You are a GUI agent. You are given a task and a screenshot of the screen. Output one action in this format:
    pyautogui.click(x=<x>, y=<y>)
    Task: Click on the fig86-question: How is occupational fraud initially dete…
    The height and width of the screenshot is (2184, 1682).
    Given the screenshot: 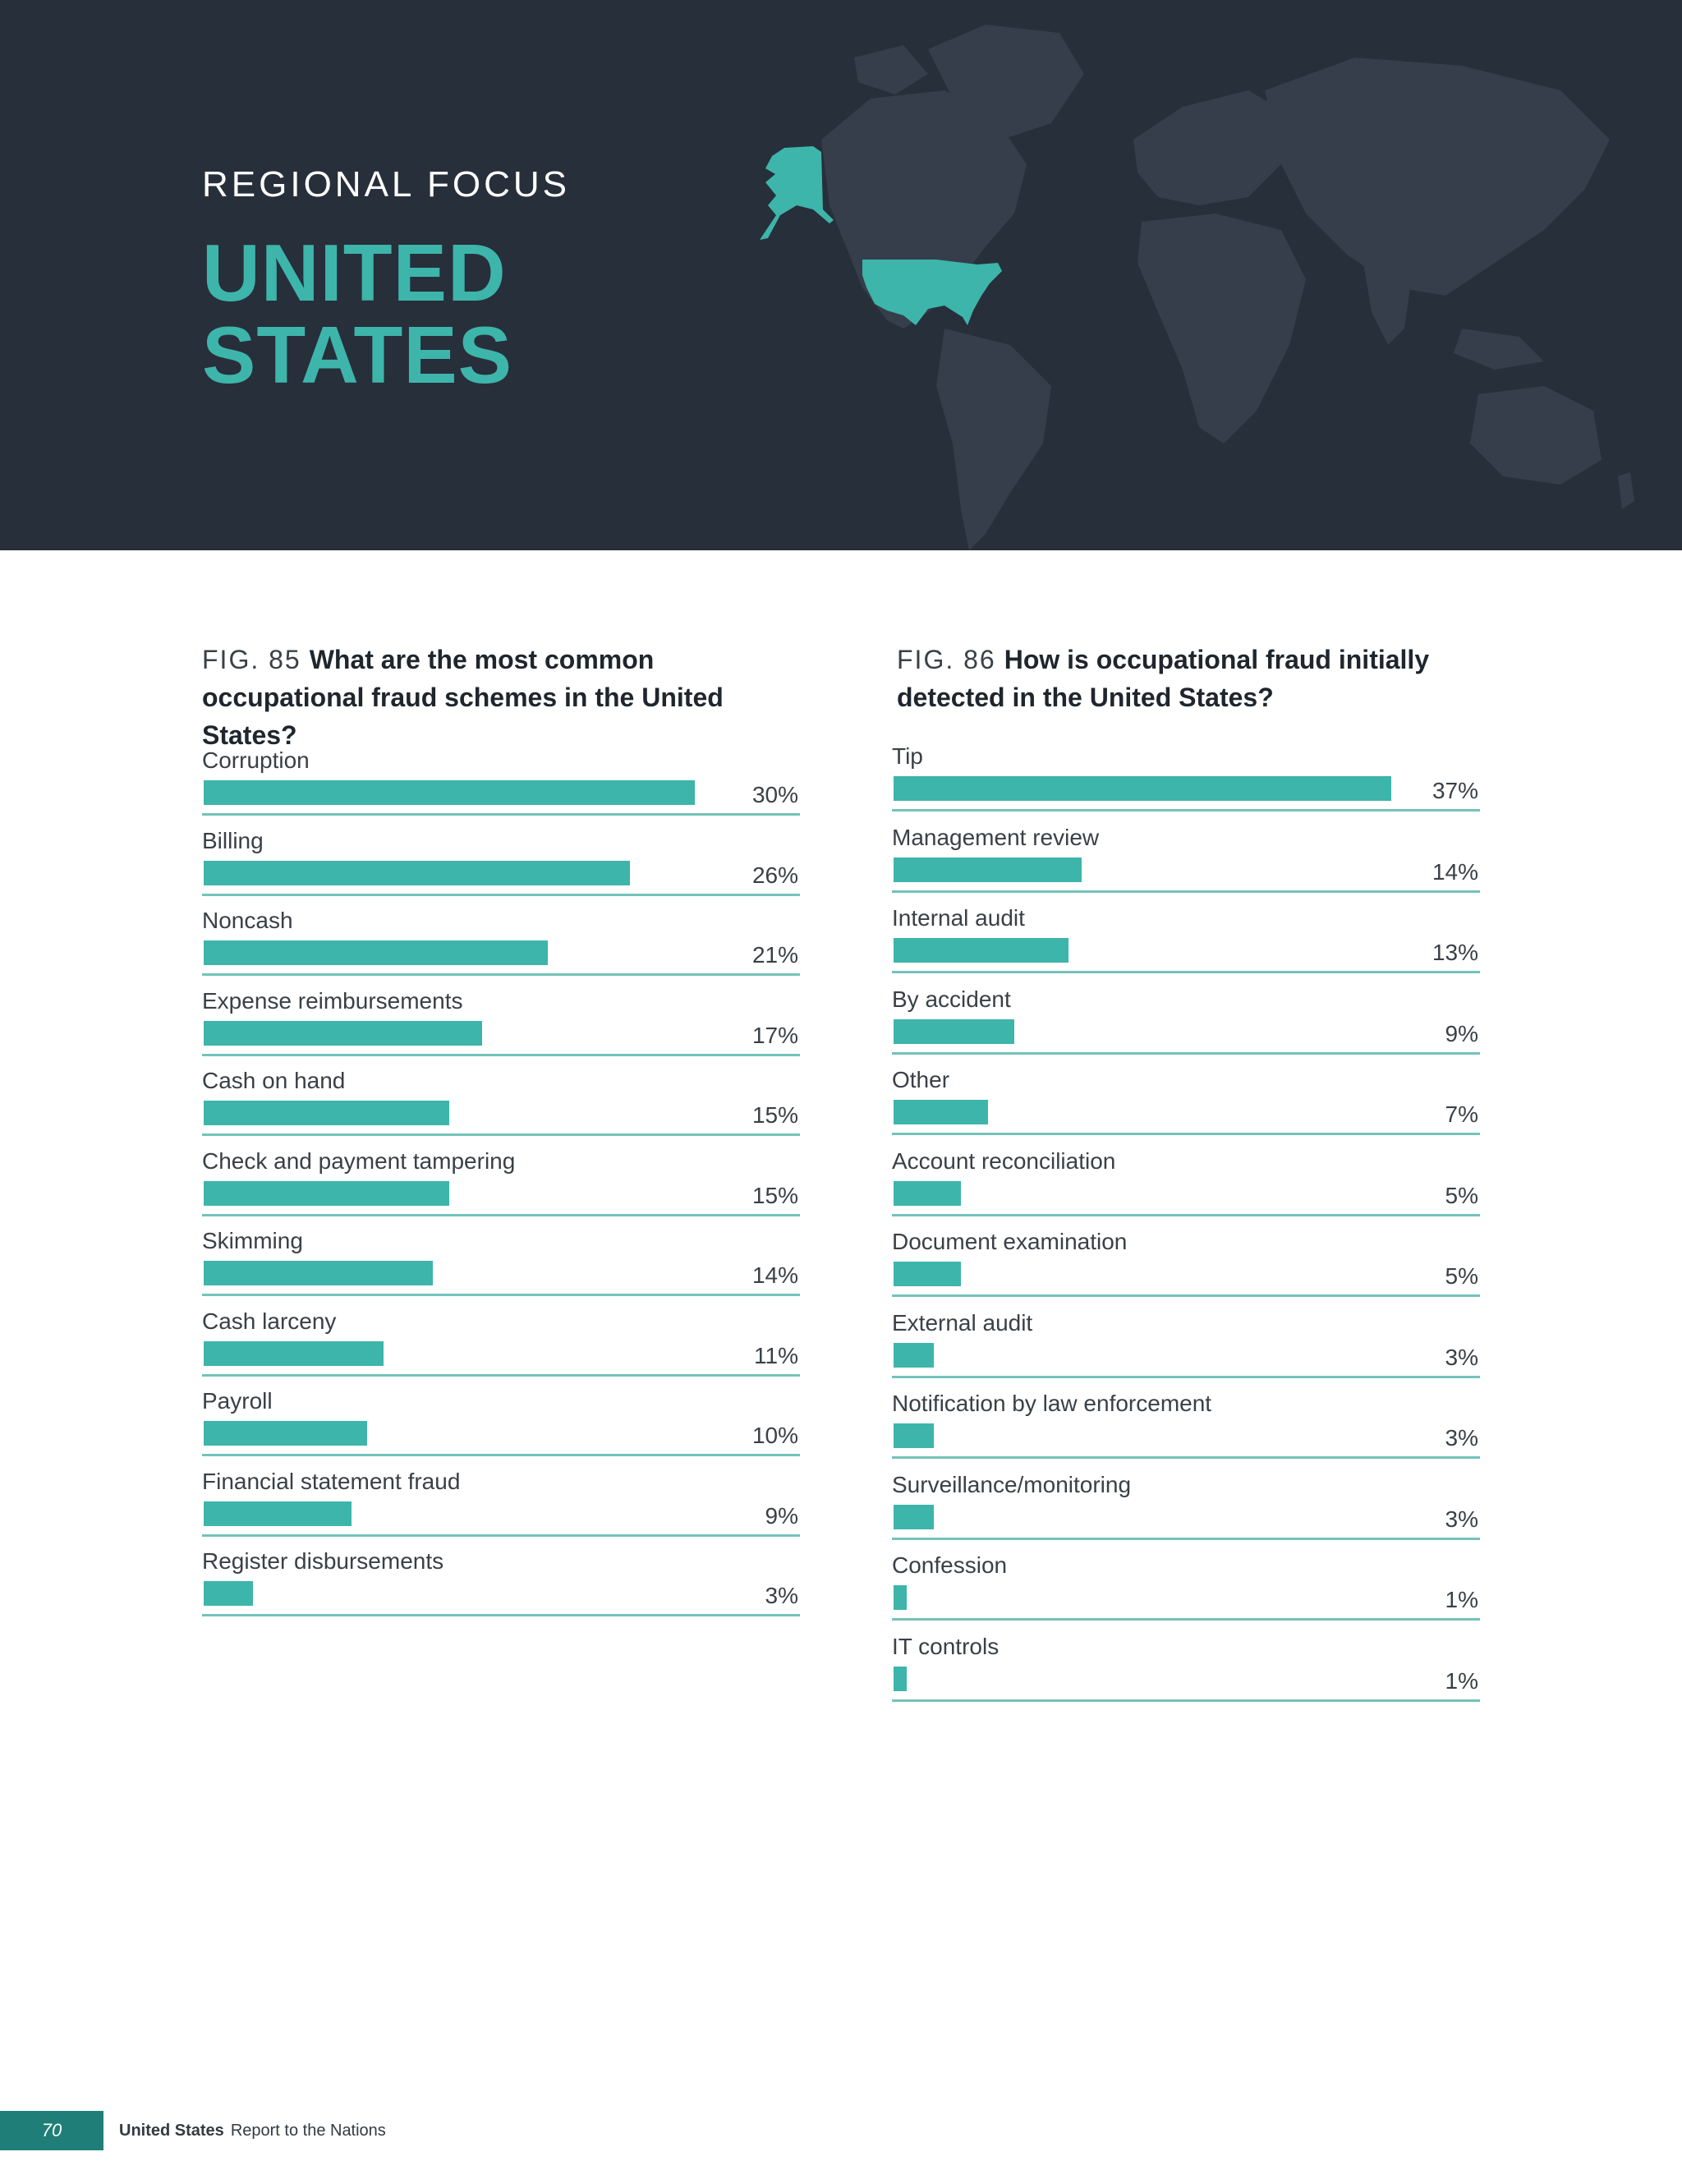 What is the action you would take?
    pyautogui.click(x=1163, y=678)
    